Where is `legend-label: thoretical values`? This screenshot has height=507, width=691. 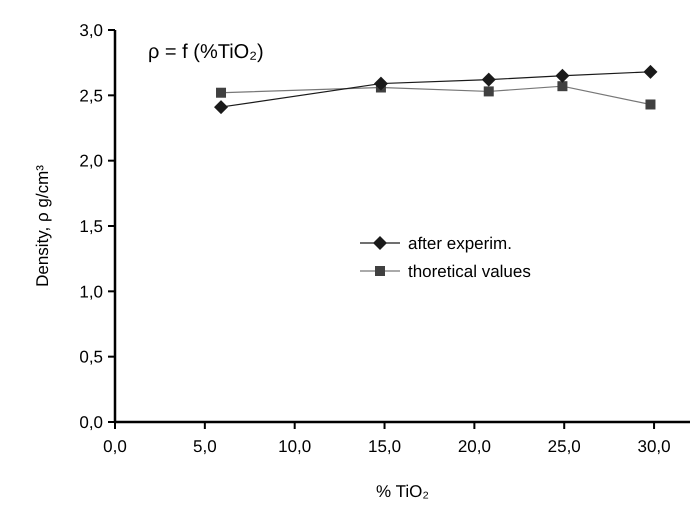 legend-label: thoretical values is located at coordinates (469, 271).